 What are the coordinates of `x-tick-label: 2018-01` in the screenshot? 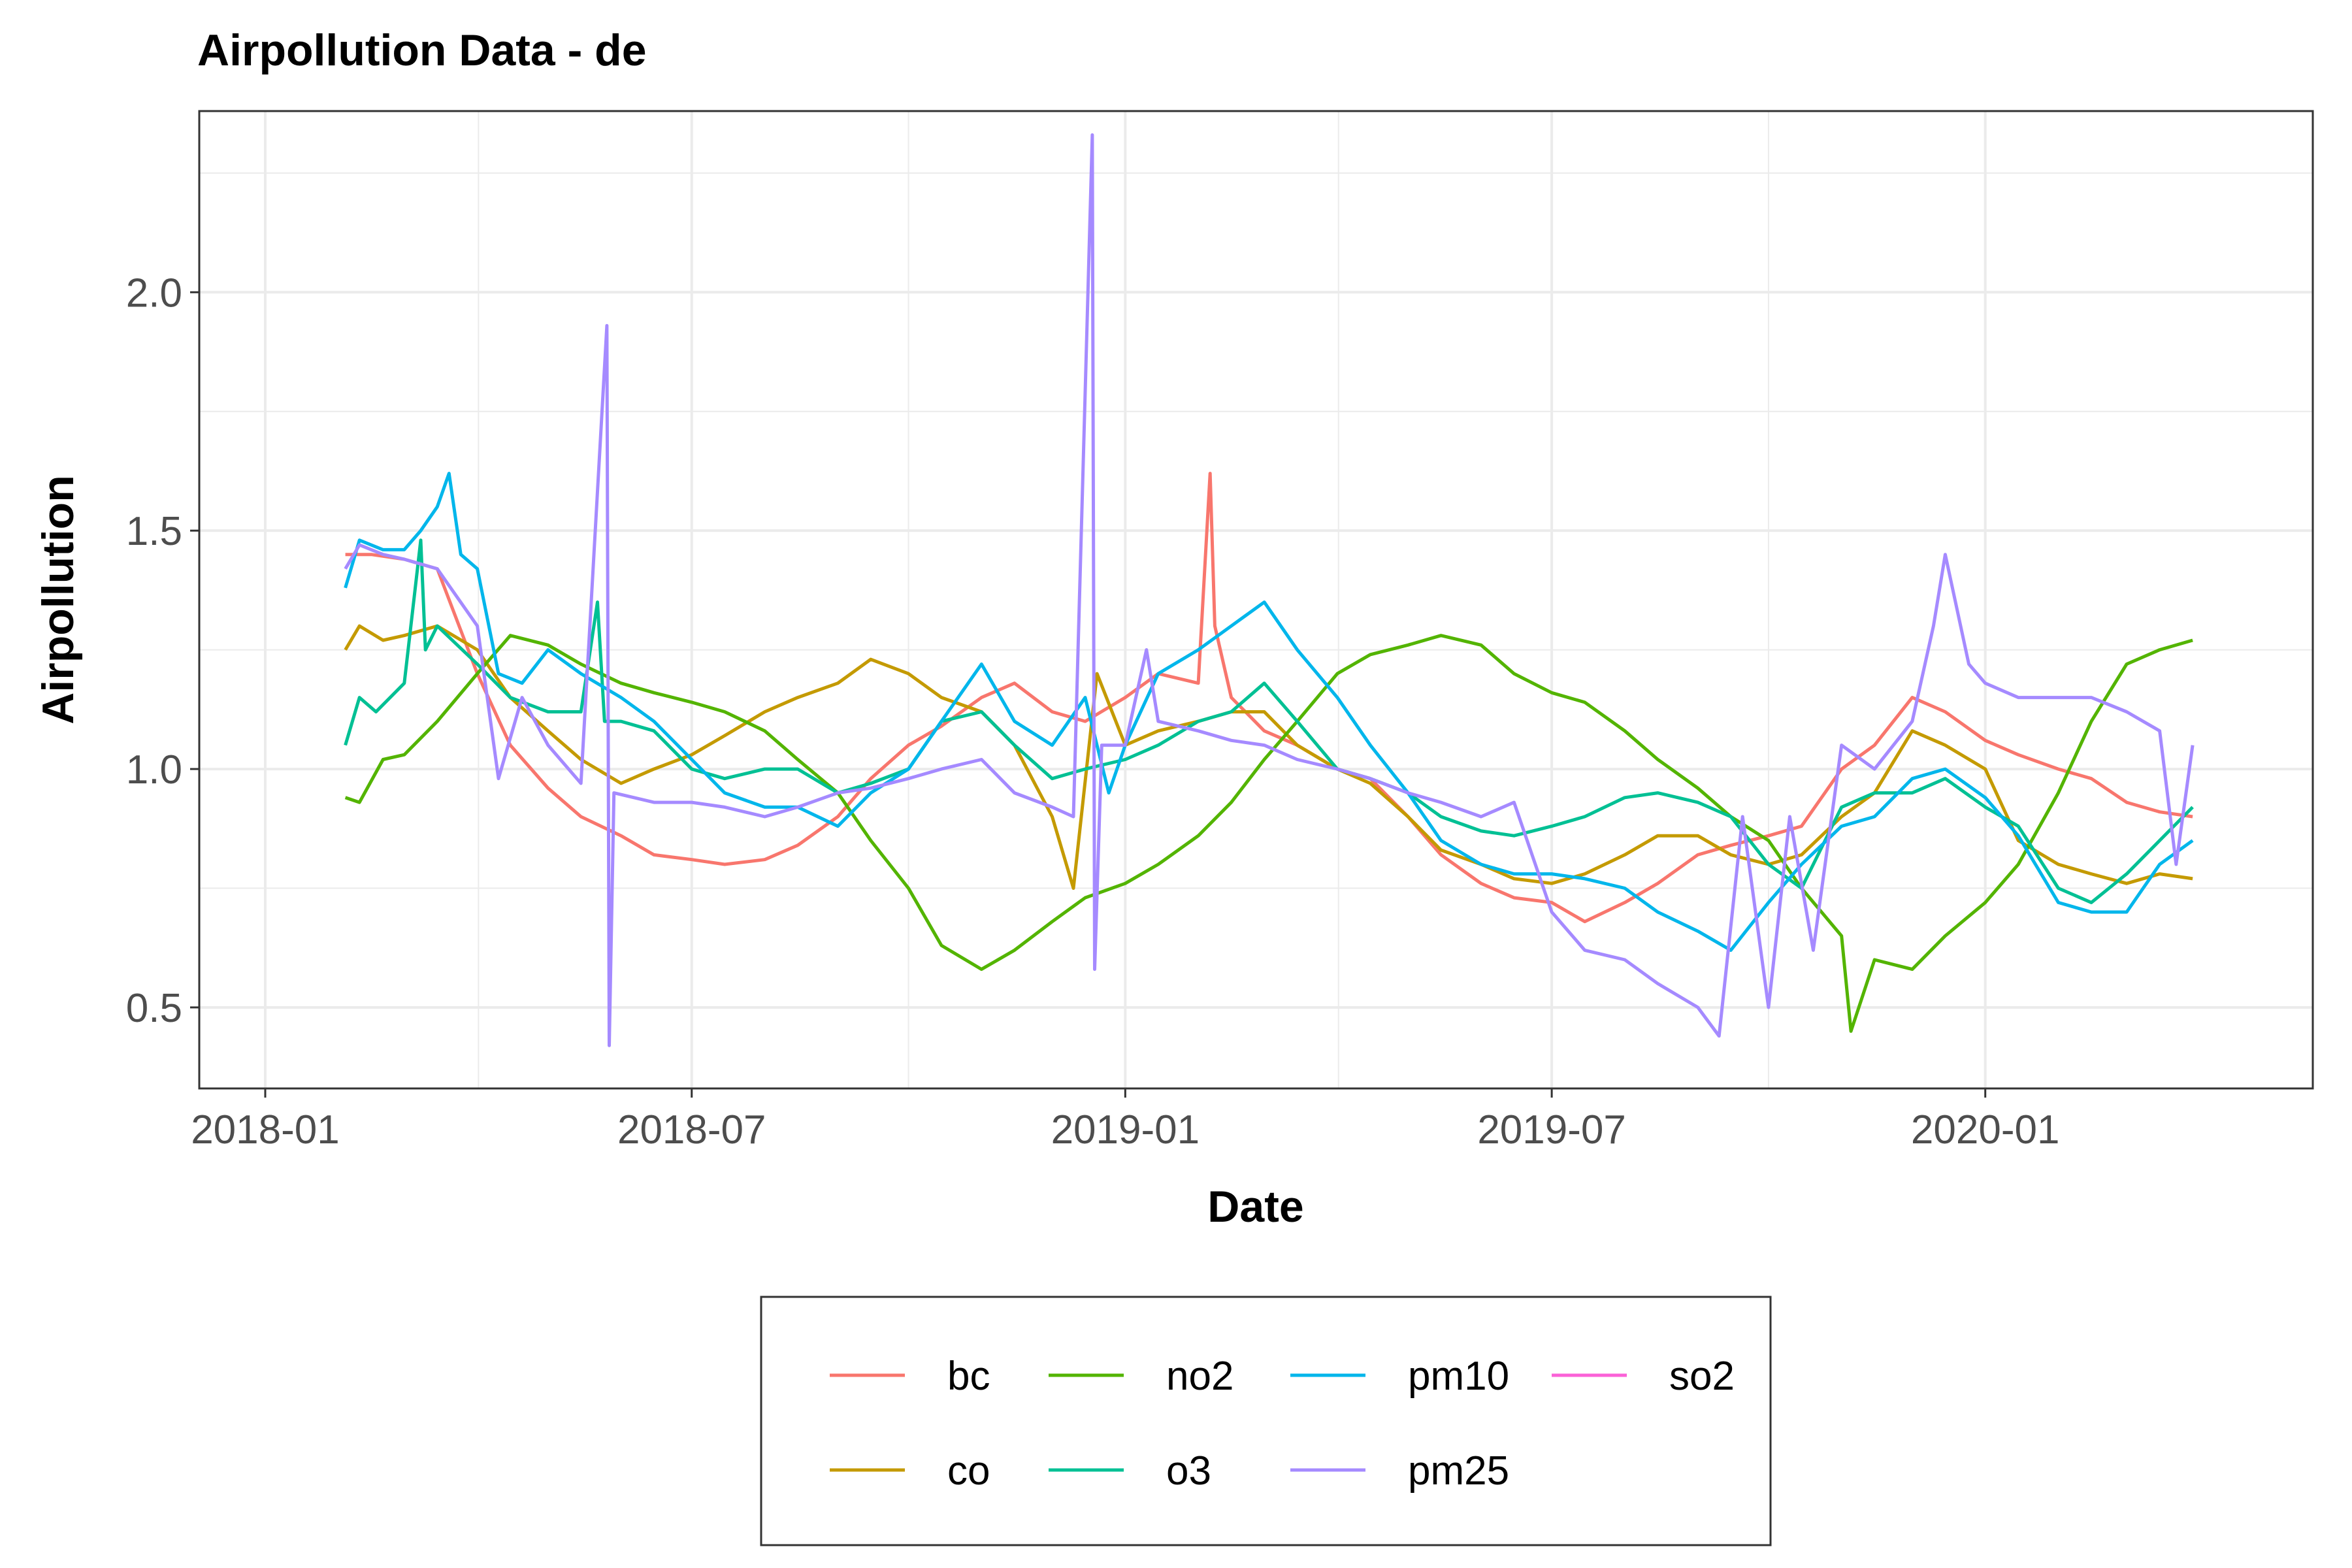 It's located at (265, 1129).